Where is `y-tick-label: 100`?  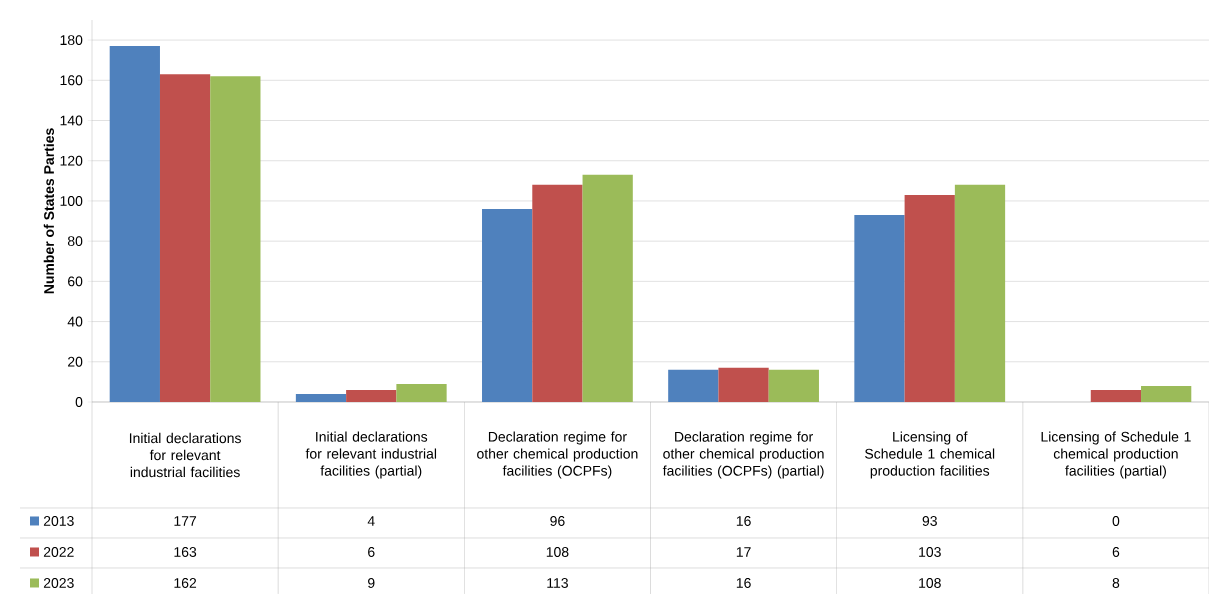 y-tick-label: 100 is located at coordinates (71, 200).